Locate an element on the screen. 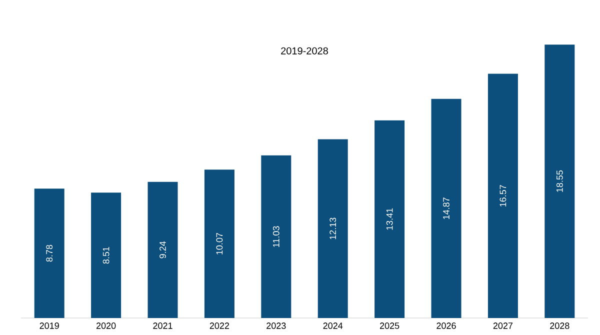 The width and height of the screenshot is (600, 335). data-label: 11.03 is located at coordinates (276, 236).